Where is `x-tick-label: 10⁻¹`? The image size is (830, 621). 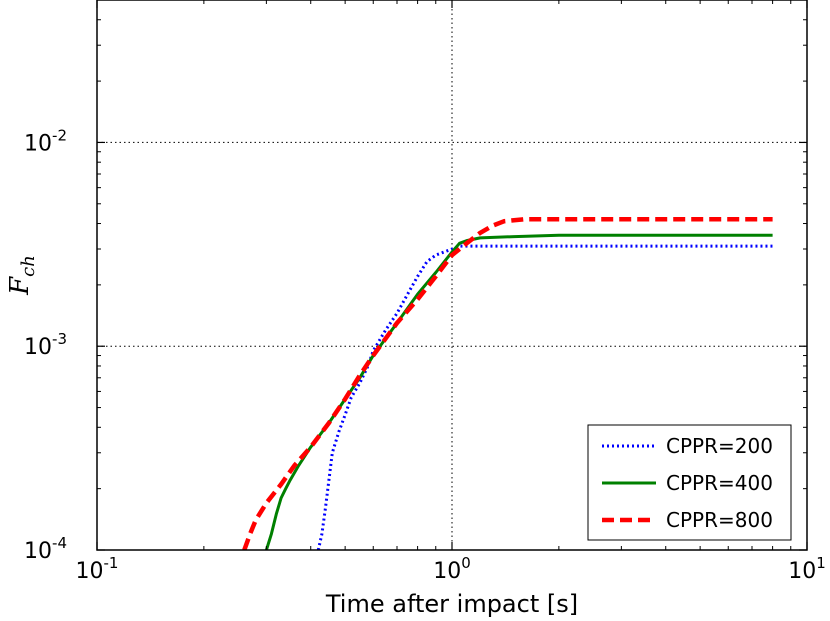
x-tick-label: 10⁻¹ is located at coordinates (97, 569).